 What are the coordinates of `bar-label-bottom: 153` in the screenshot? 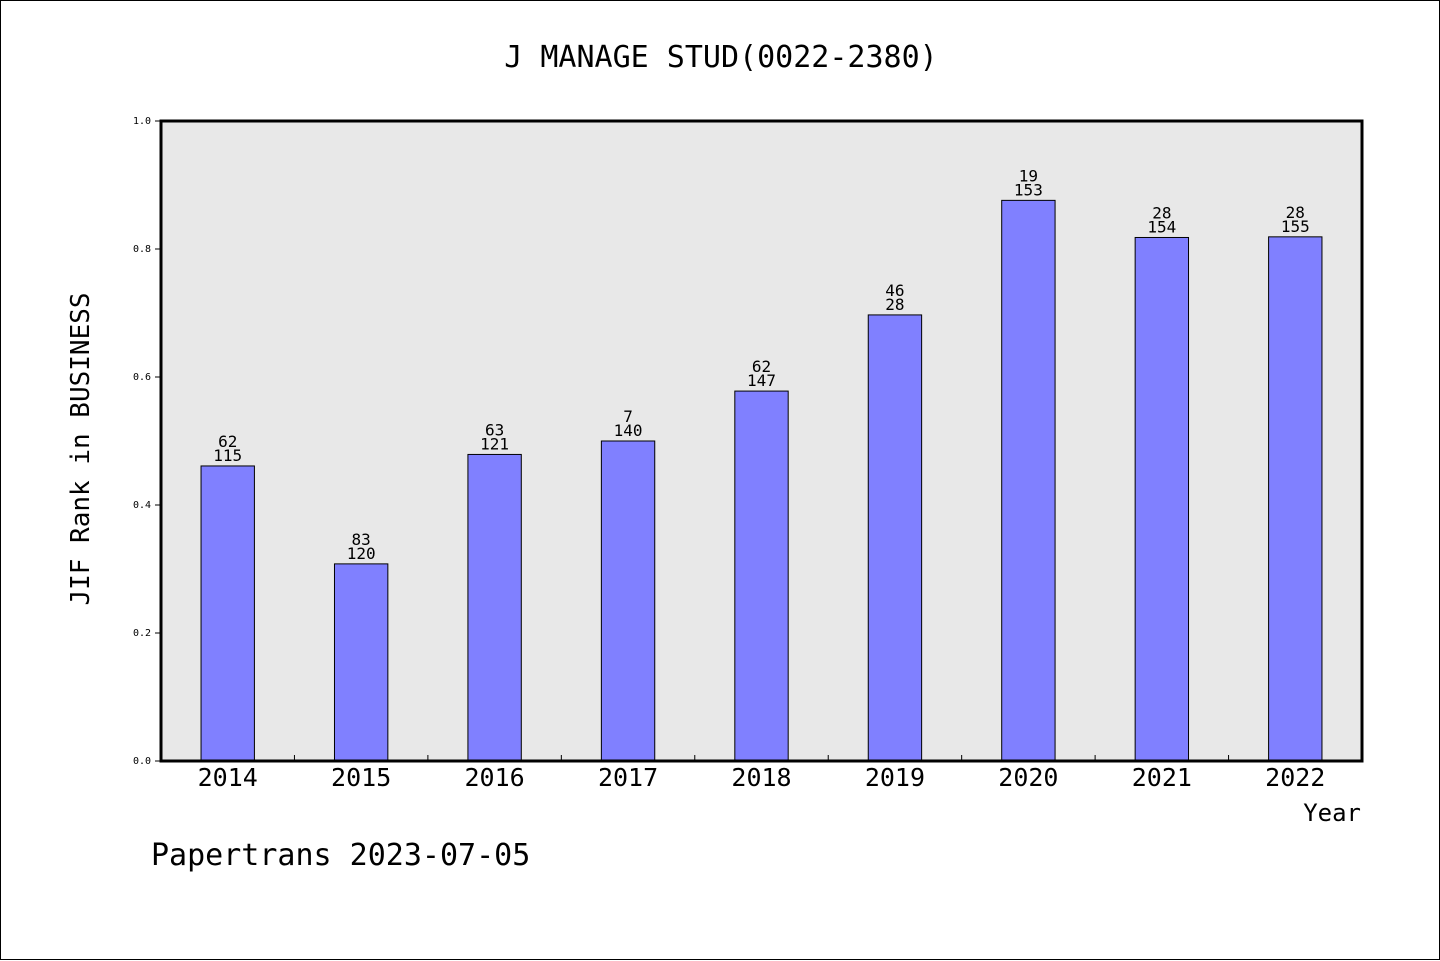 It's located at (1028, 189).